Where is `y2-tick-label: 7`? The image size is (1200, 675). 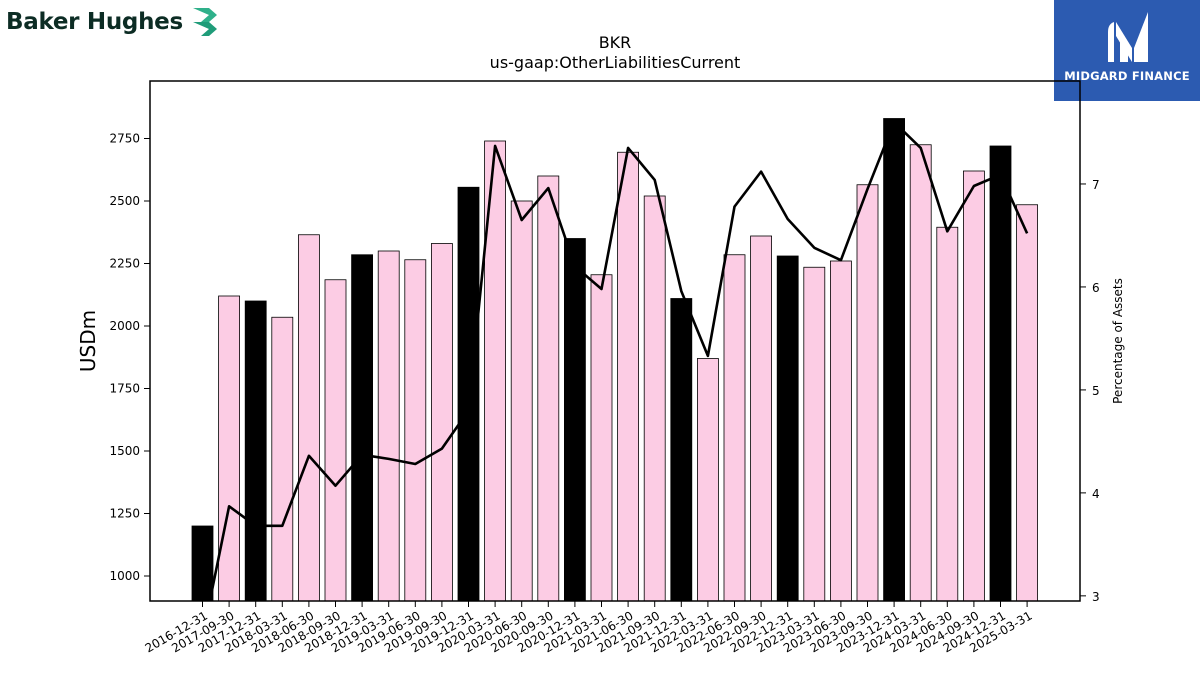 y2-tick-label: 7 is located at coordinates (1096, 185).